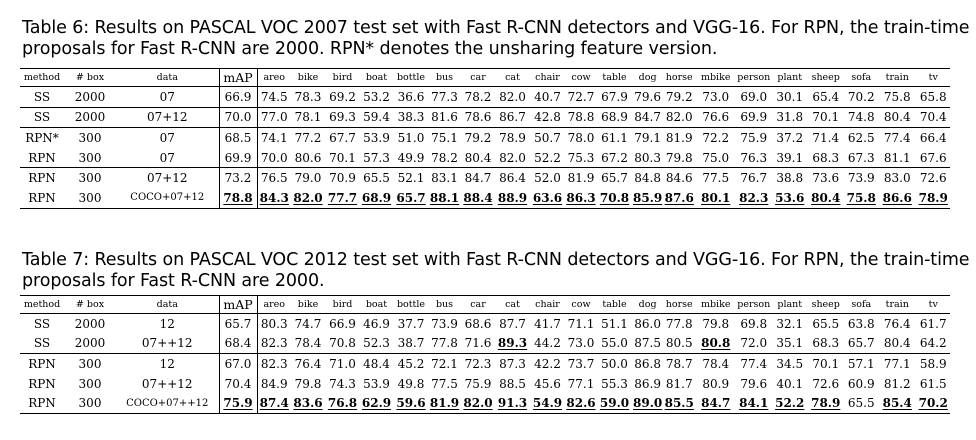 This screenshot has height=440, width=976. Describe the element at coordinates (933, 304) in the screenshot. I see `table7-header-23: tv` at that location.